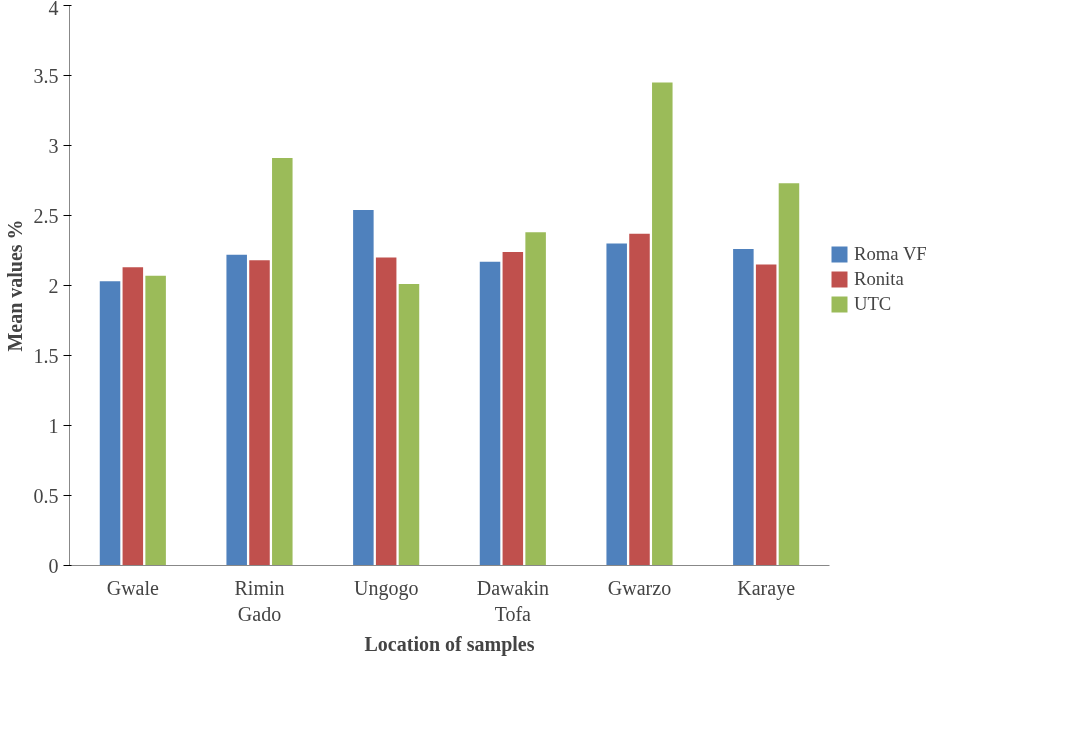 The image size is (1082, 738). What do you see at coordinates (873, 304) in the screenshot?
I see `legend-label: UTC` at bounding box center [873, 304].